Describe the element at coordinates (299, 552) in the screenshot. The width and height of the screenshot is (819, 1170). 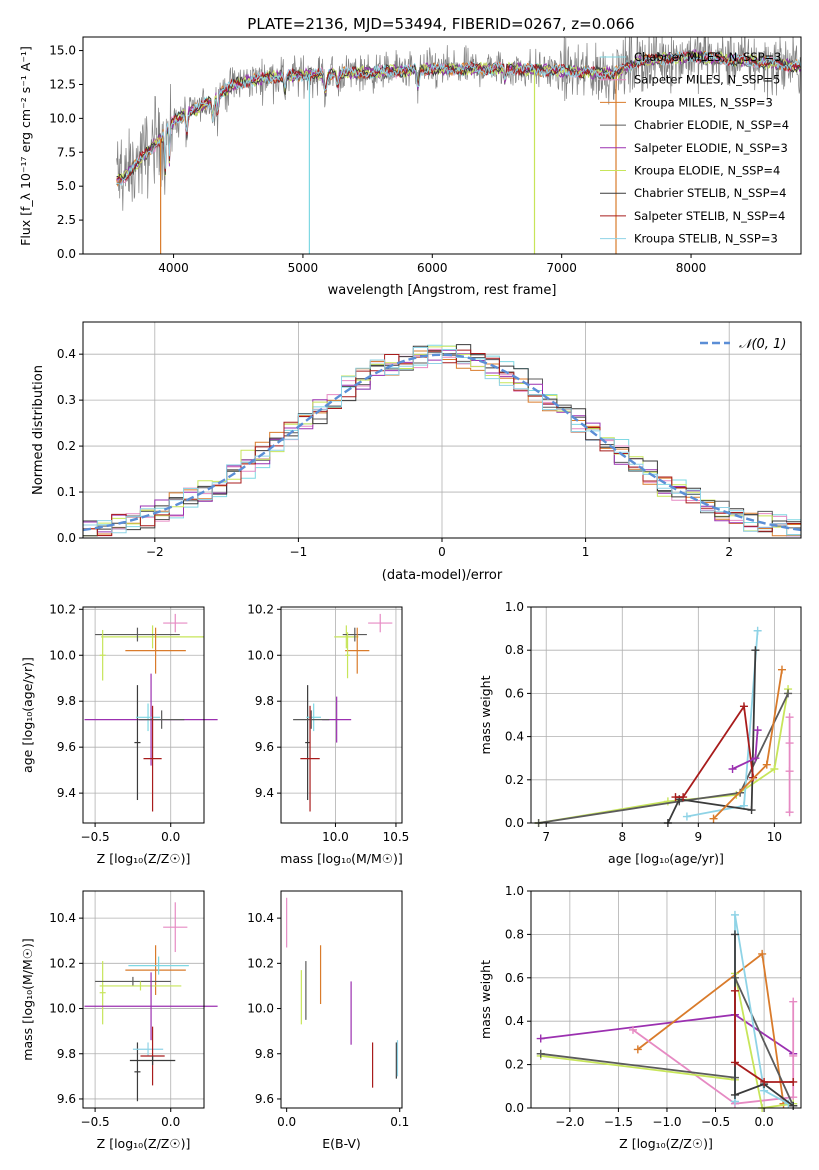
I see `x-tick-label: −1` at that location.